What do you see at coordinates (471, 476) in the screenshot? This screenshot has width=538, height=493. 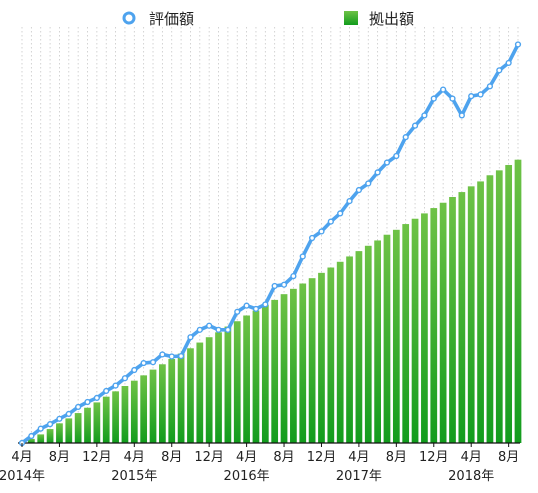 I see `year-label: 2018年` at bounding box center [471, 476].